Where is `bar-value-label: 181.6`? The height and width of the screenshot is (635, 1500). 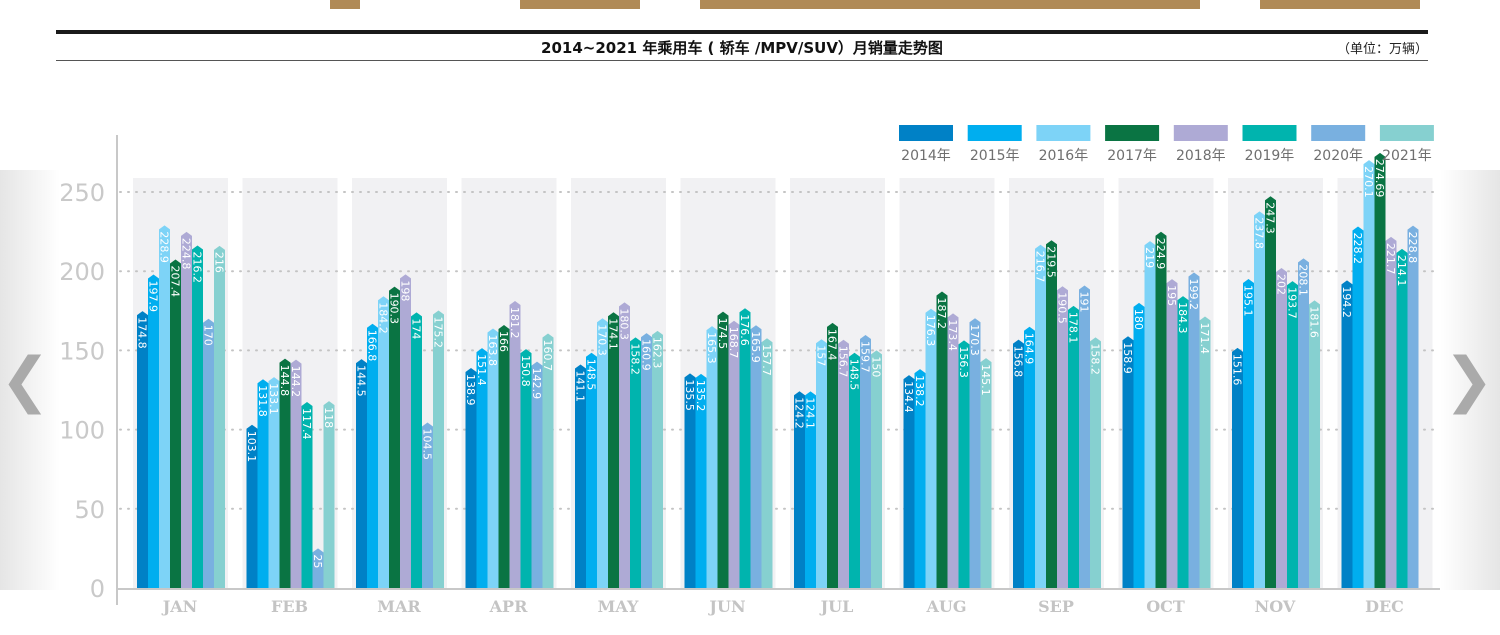
bar-value-label: 181.6 is located at coordinates (1314, 322).